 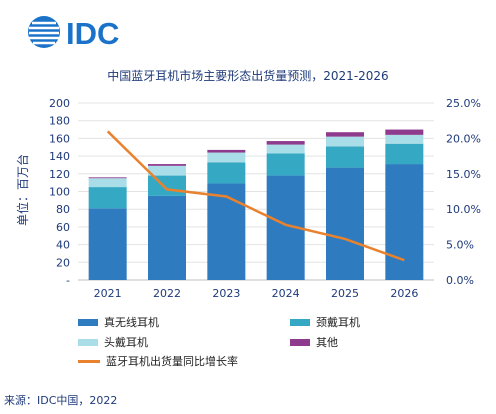 I want to click on legend-item-tws: 真无线耳机, so click(x=118, y=322).